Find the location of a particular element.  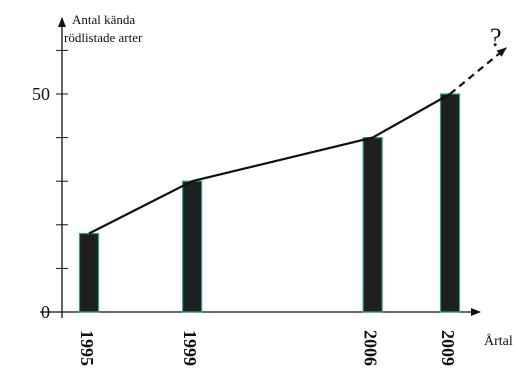

extrapolation-question-mark: ? is located at coordinates (496, 37).